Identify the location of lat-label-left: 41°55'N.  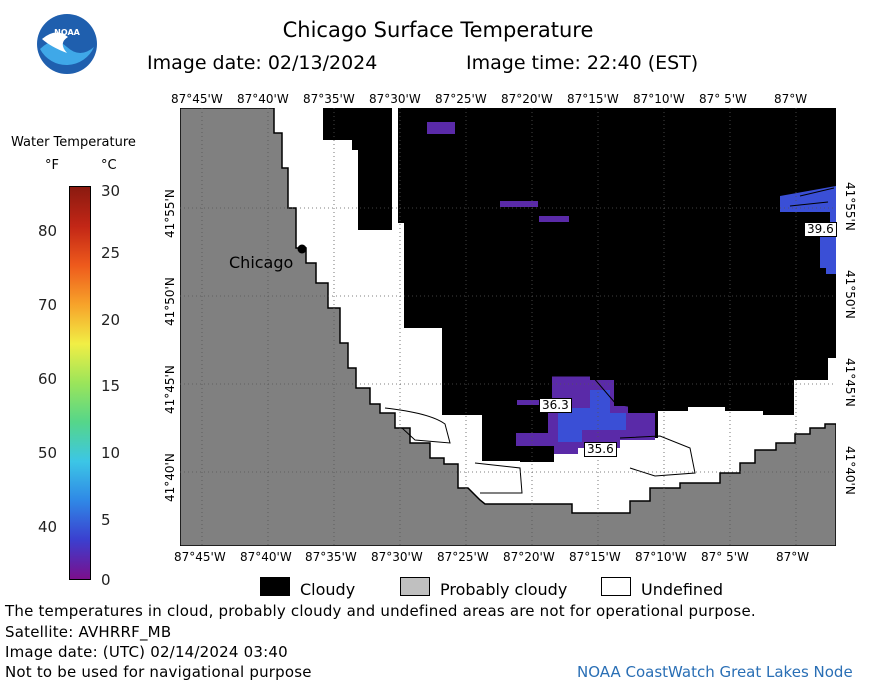
(170, 213).